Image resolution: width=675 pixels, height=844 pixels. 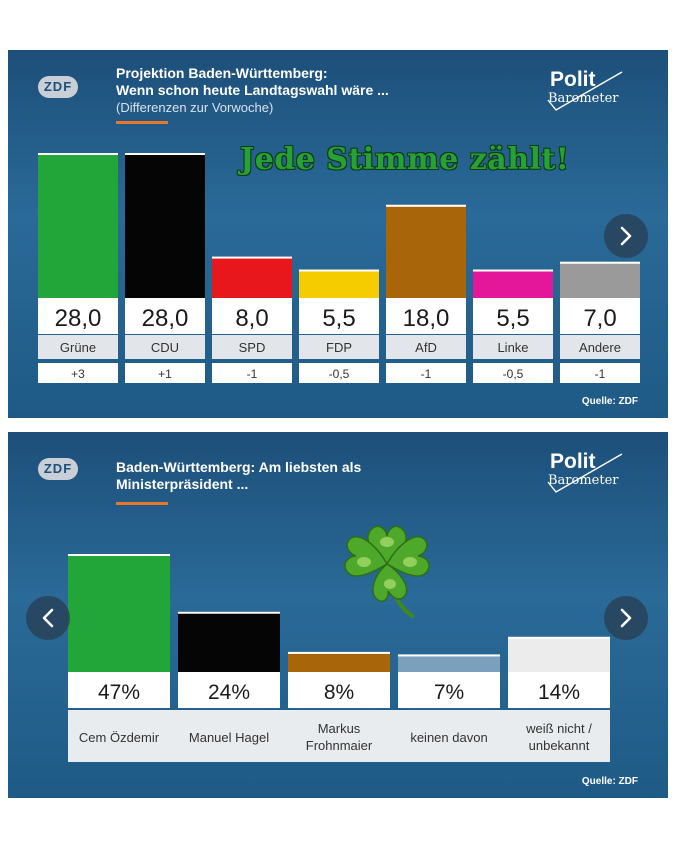 I want to click on change-label-6: -1, so click(x=600, y=374).